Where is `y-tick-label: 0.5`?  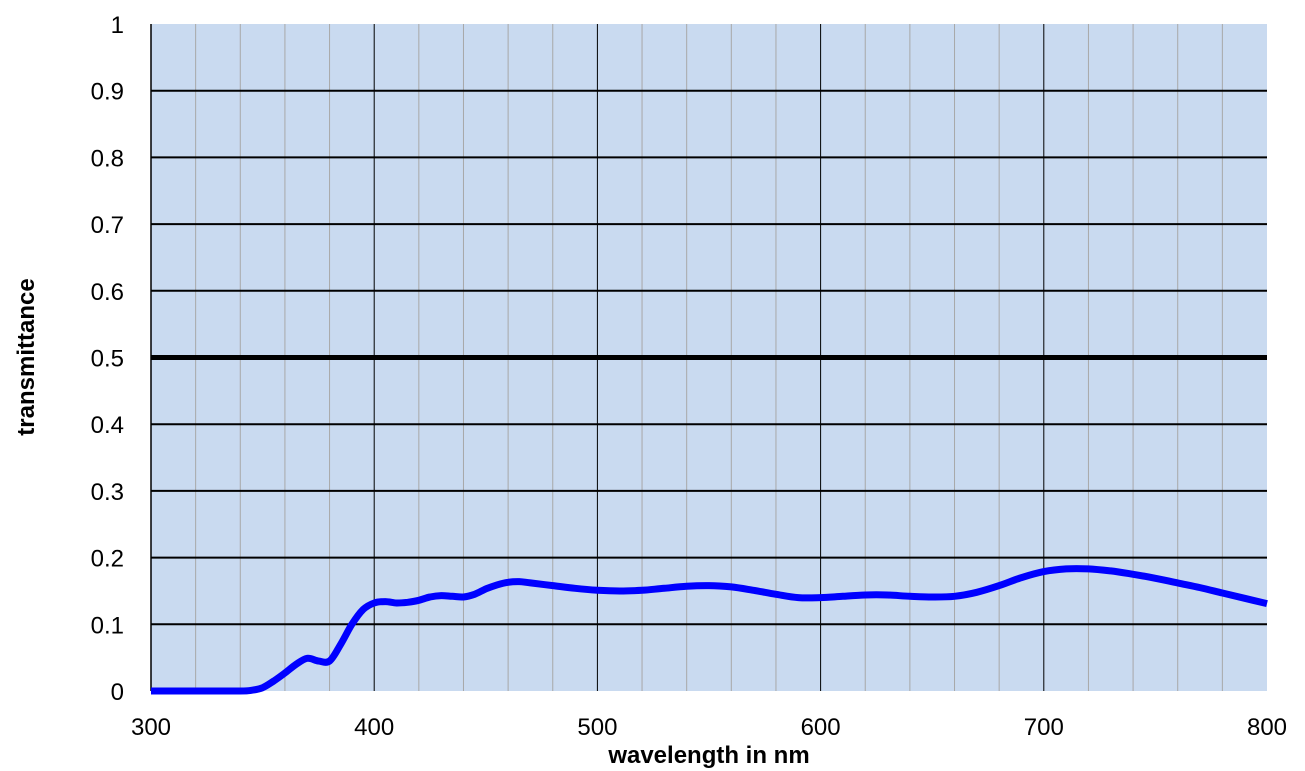 y-tick-label: 0.5 is located at coordinates (107, 359).